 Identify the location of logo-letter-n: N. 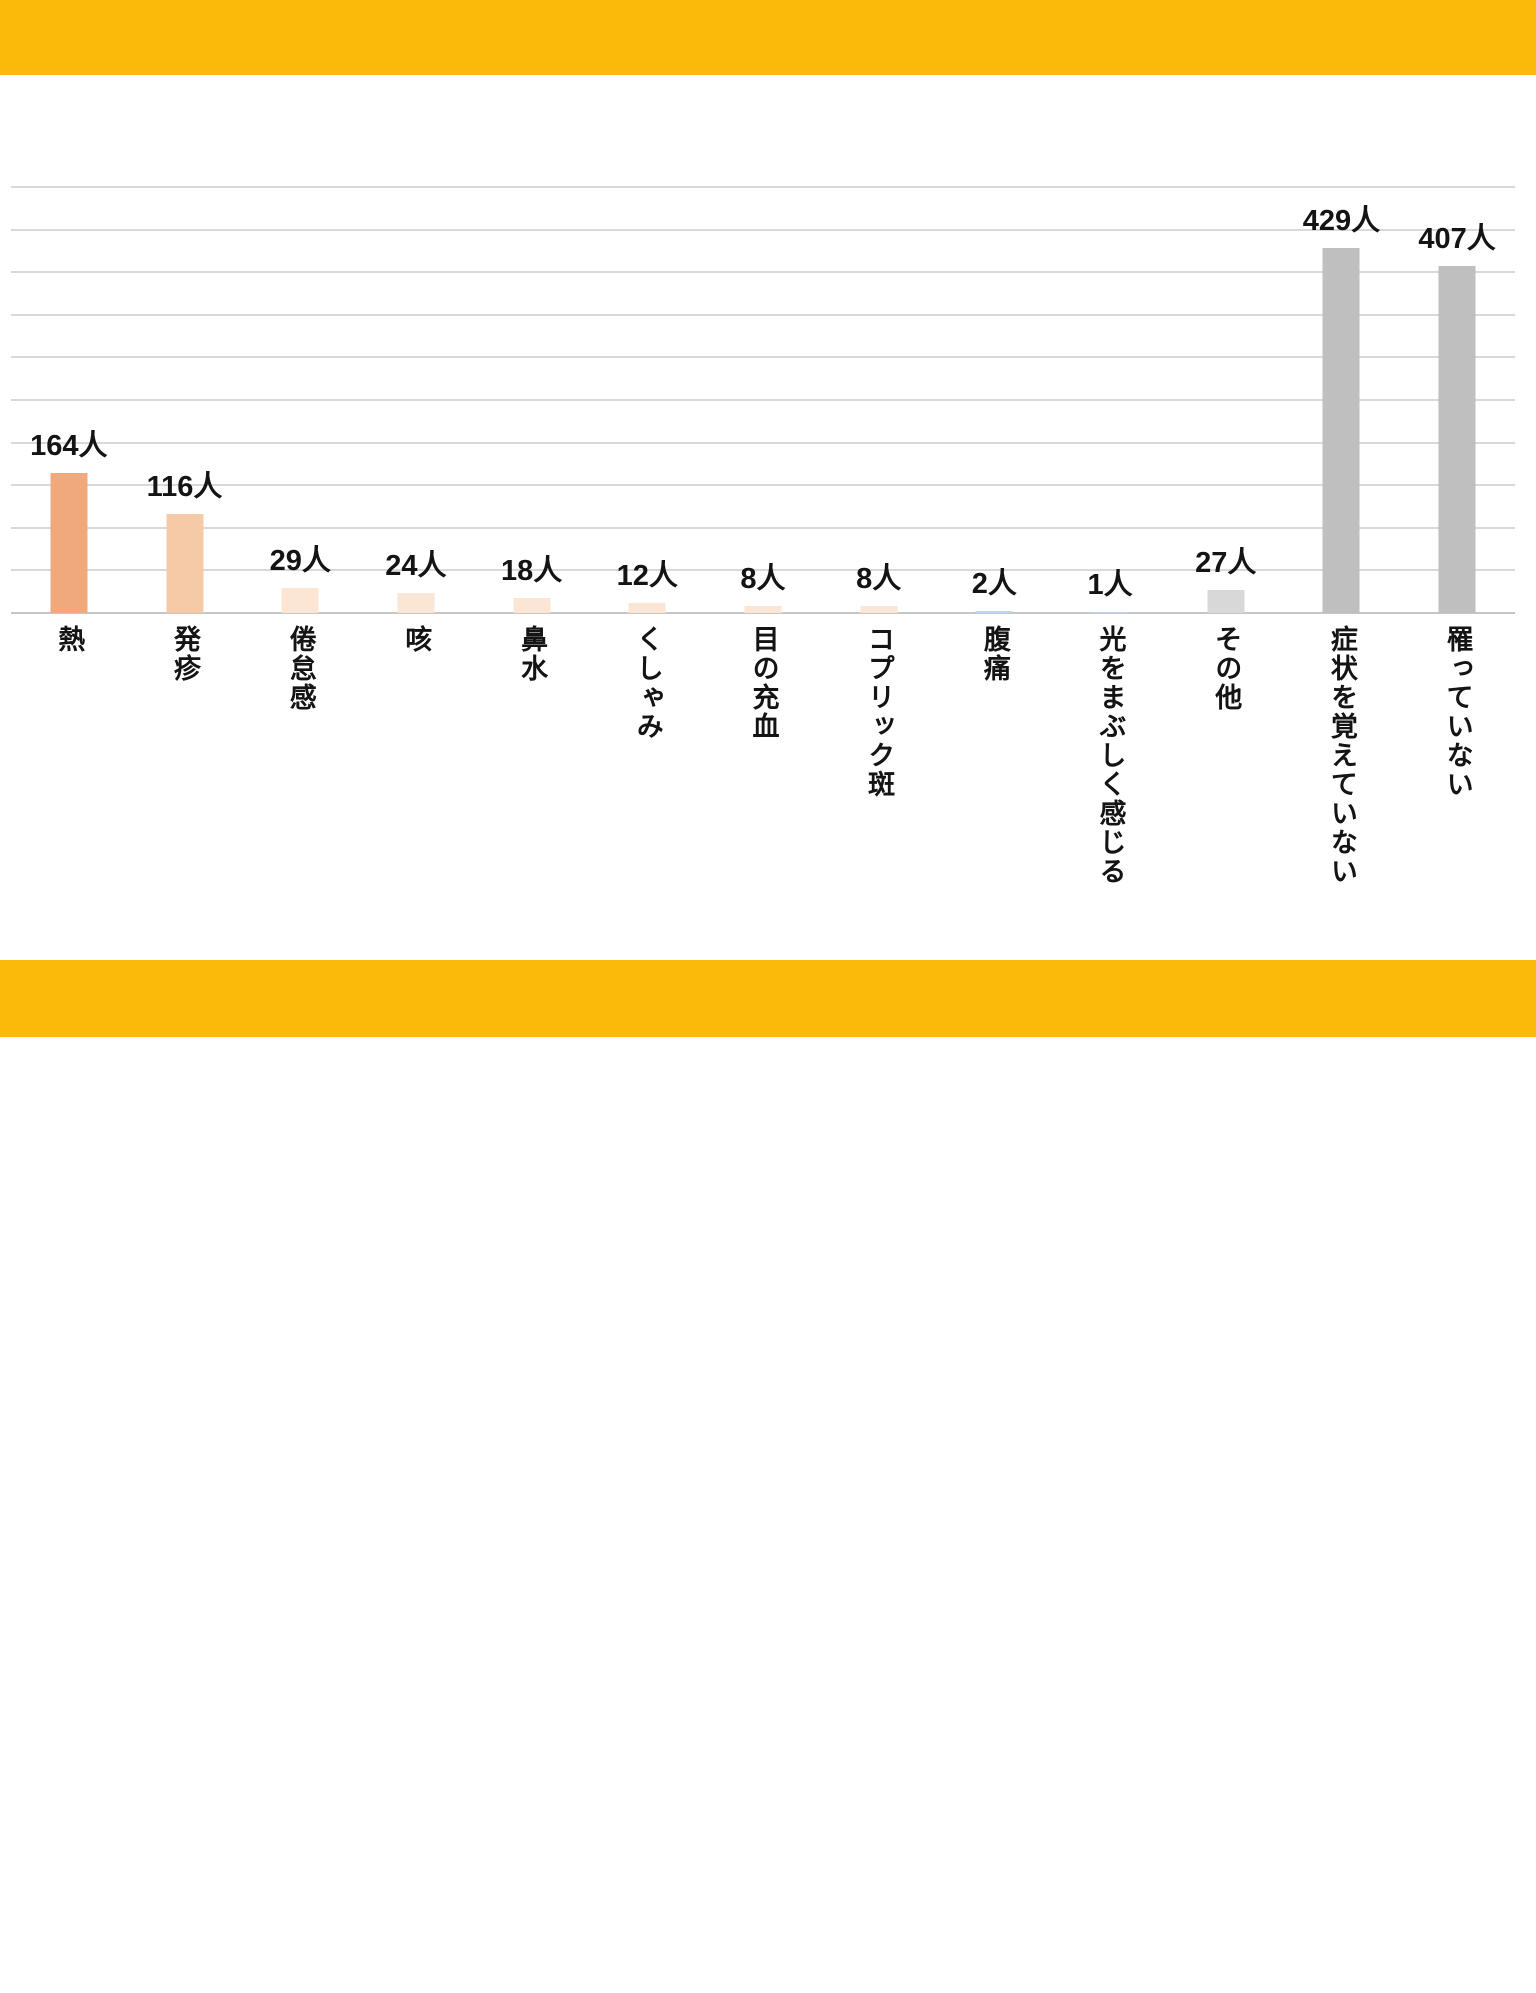
(1300, 1955).